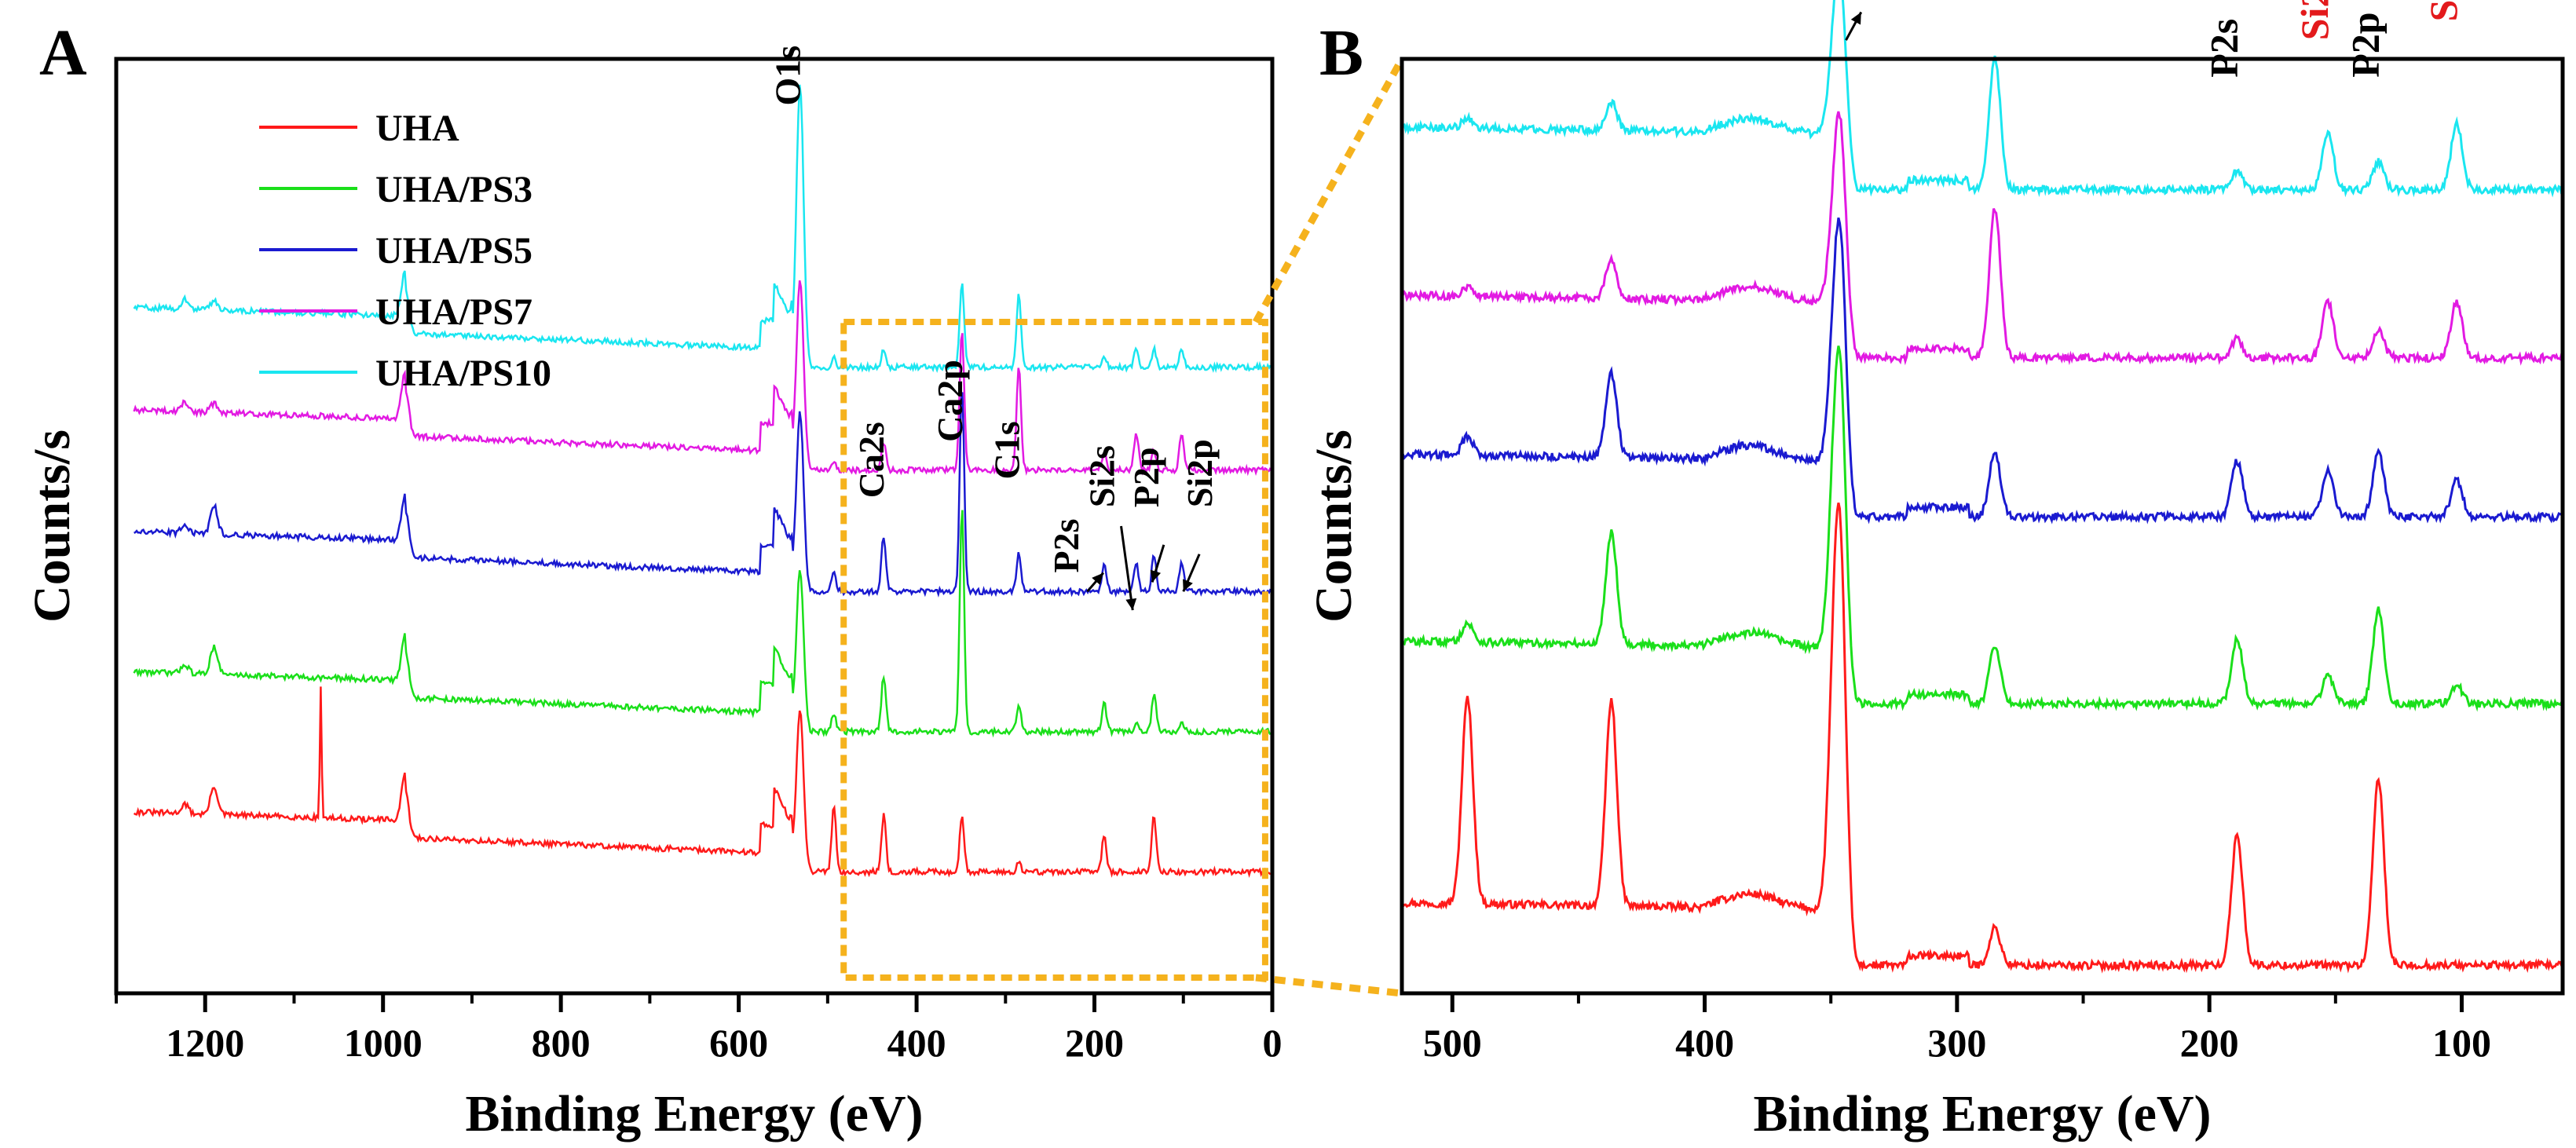  Describe the element at coordinates (454, 251) in the screenshot. I see `legend-label-uha-ps5: UHA/PS5` at that location.